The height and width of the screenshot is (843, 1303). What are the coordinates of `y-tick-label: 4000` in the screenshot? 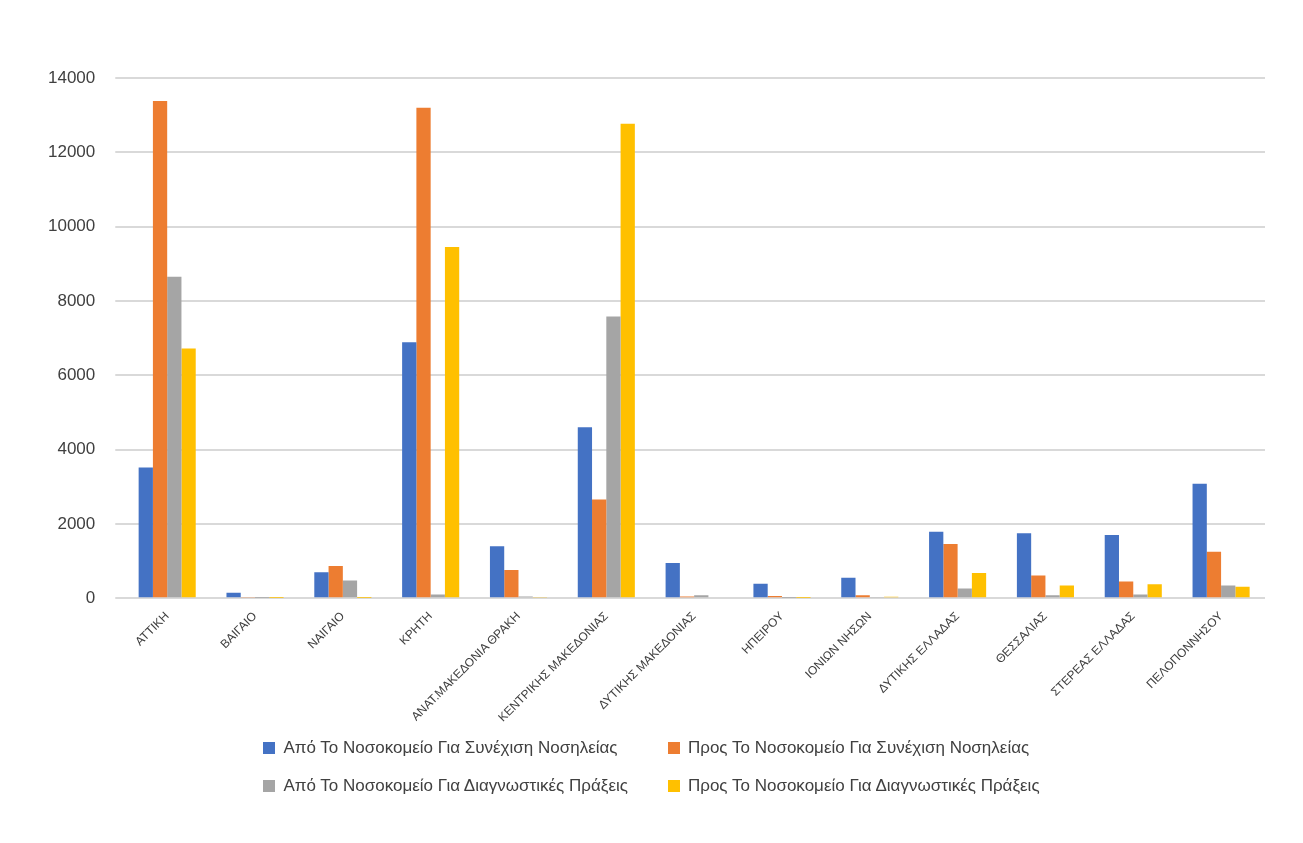 It's located at (76, 449).